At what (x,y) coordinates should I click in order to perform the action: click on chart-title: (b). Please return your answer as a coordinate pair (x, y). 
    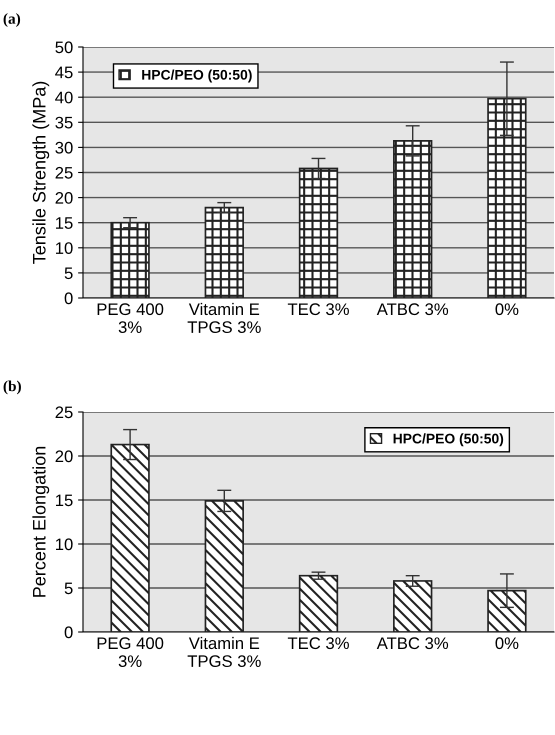
    Looking at the image, I should click on (12, 387).